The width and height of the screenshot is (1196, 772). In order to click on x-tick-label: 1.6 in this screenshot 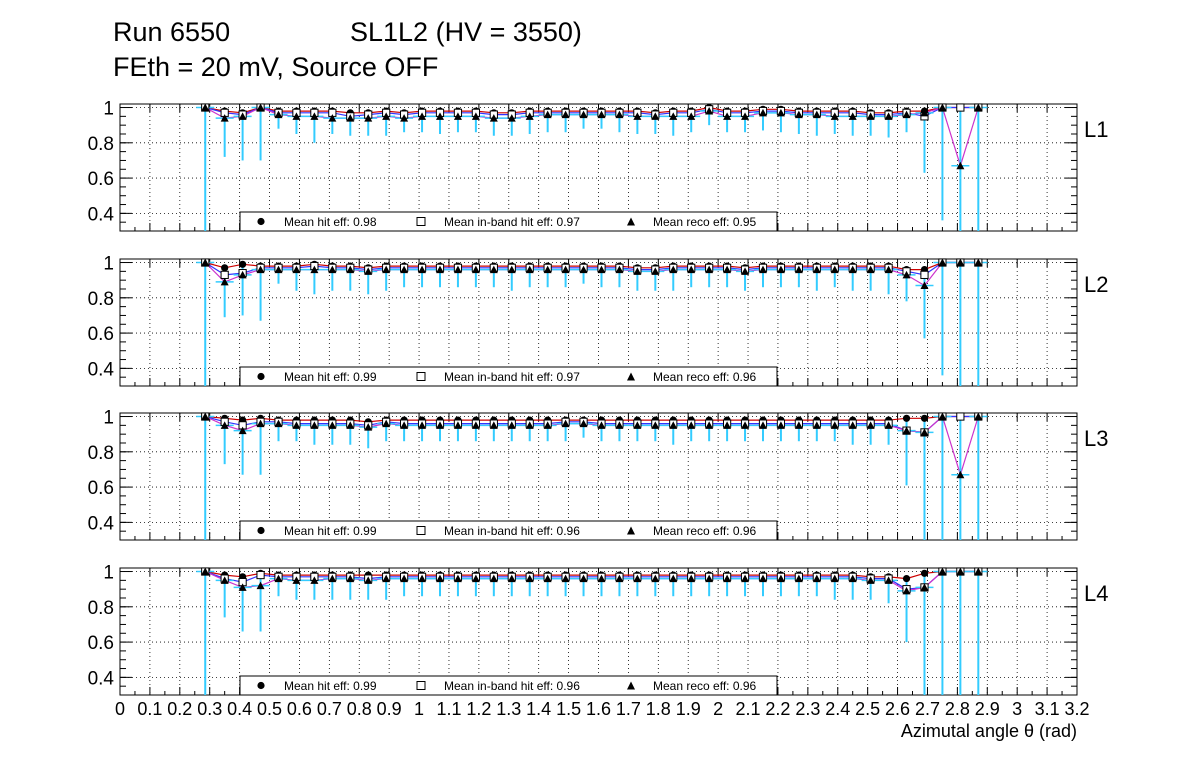, I will do `click(598, 709)`.